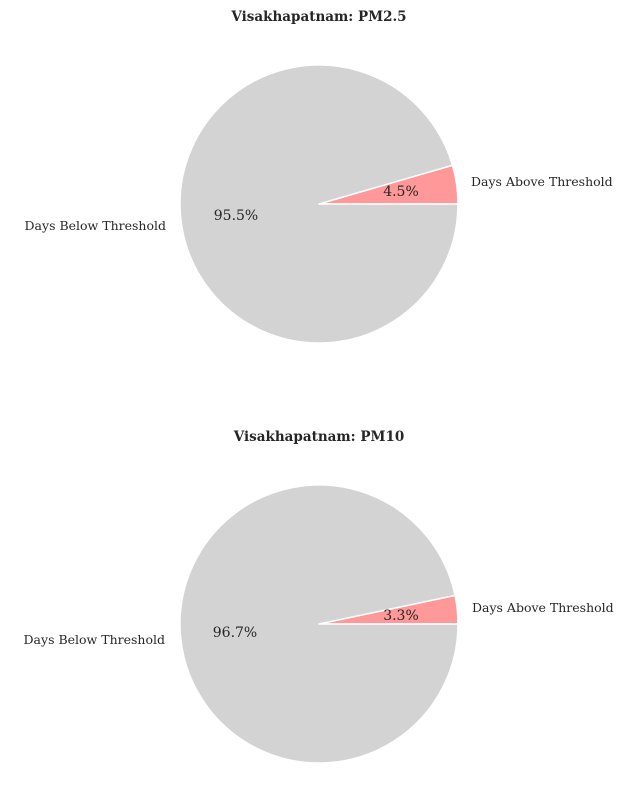  Describe the element at coordinates (318, 437) in the screenshot. I see `chart-title: Visakhapatnam: PM10` at that location.